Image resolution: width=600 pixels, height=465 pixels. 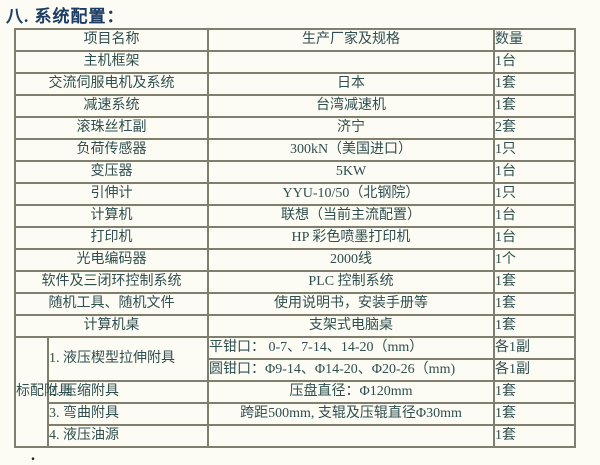 What do you see at coordinates (111, 282) in the screenshot?
I see `item-name: 软件及三闭环控制系统` at bounding box center [111, 282].